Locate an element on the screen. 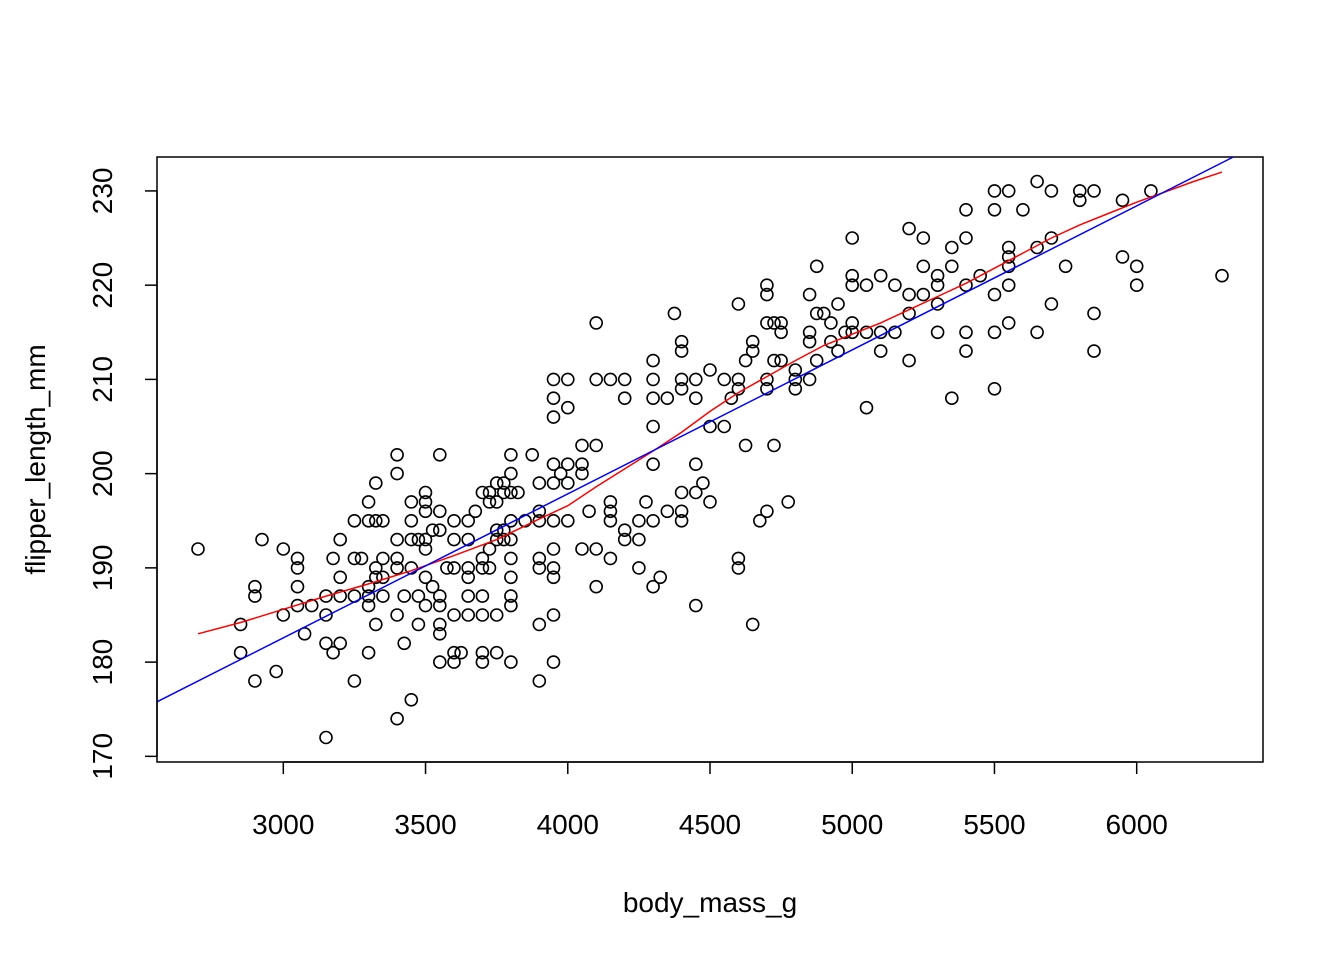 Image resolution: width=1344 pixels, height=960 pixels. y-tick-label: 180 is located at coordinates (102, 662).